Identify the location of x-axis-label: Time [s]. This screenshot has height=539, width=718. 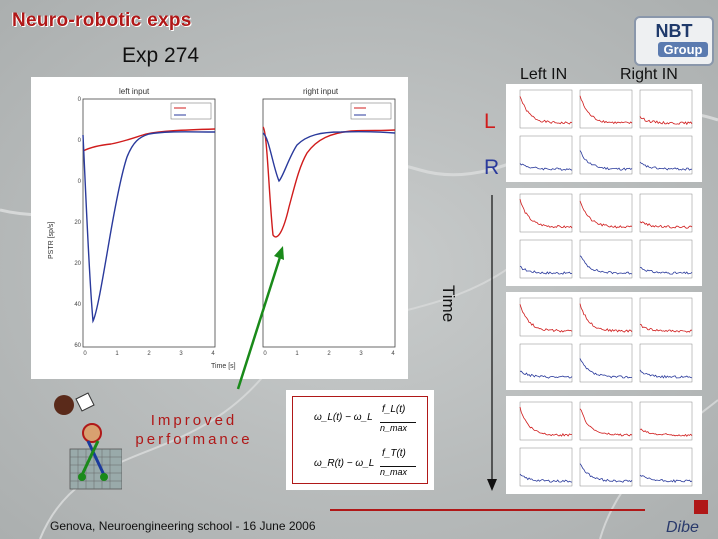
(223, 366).